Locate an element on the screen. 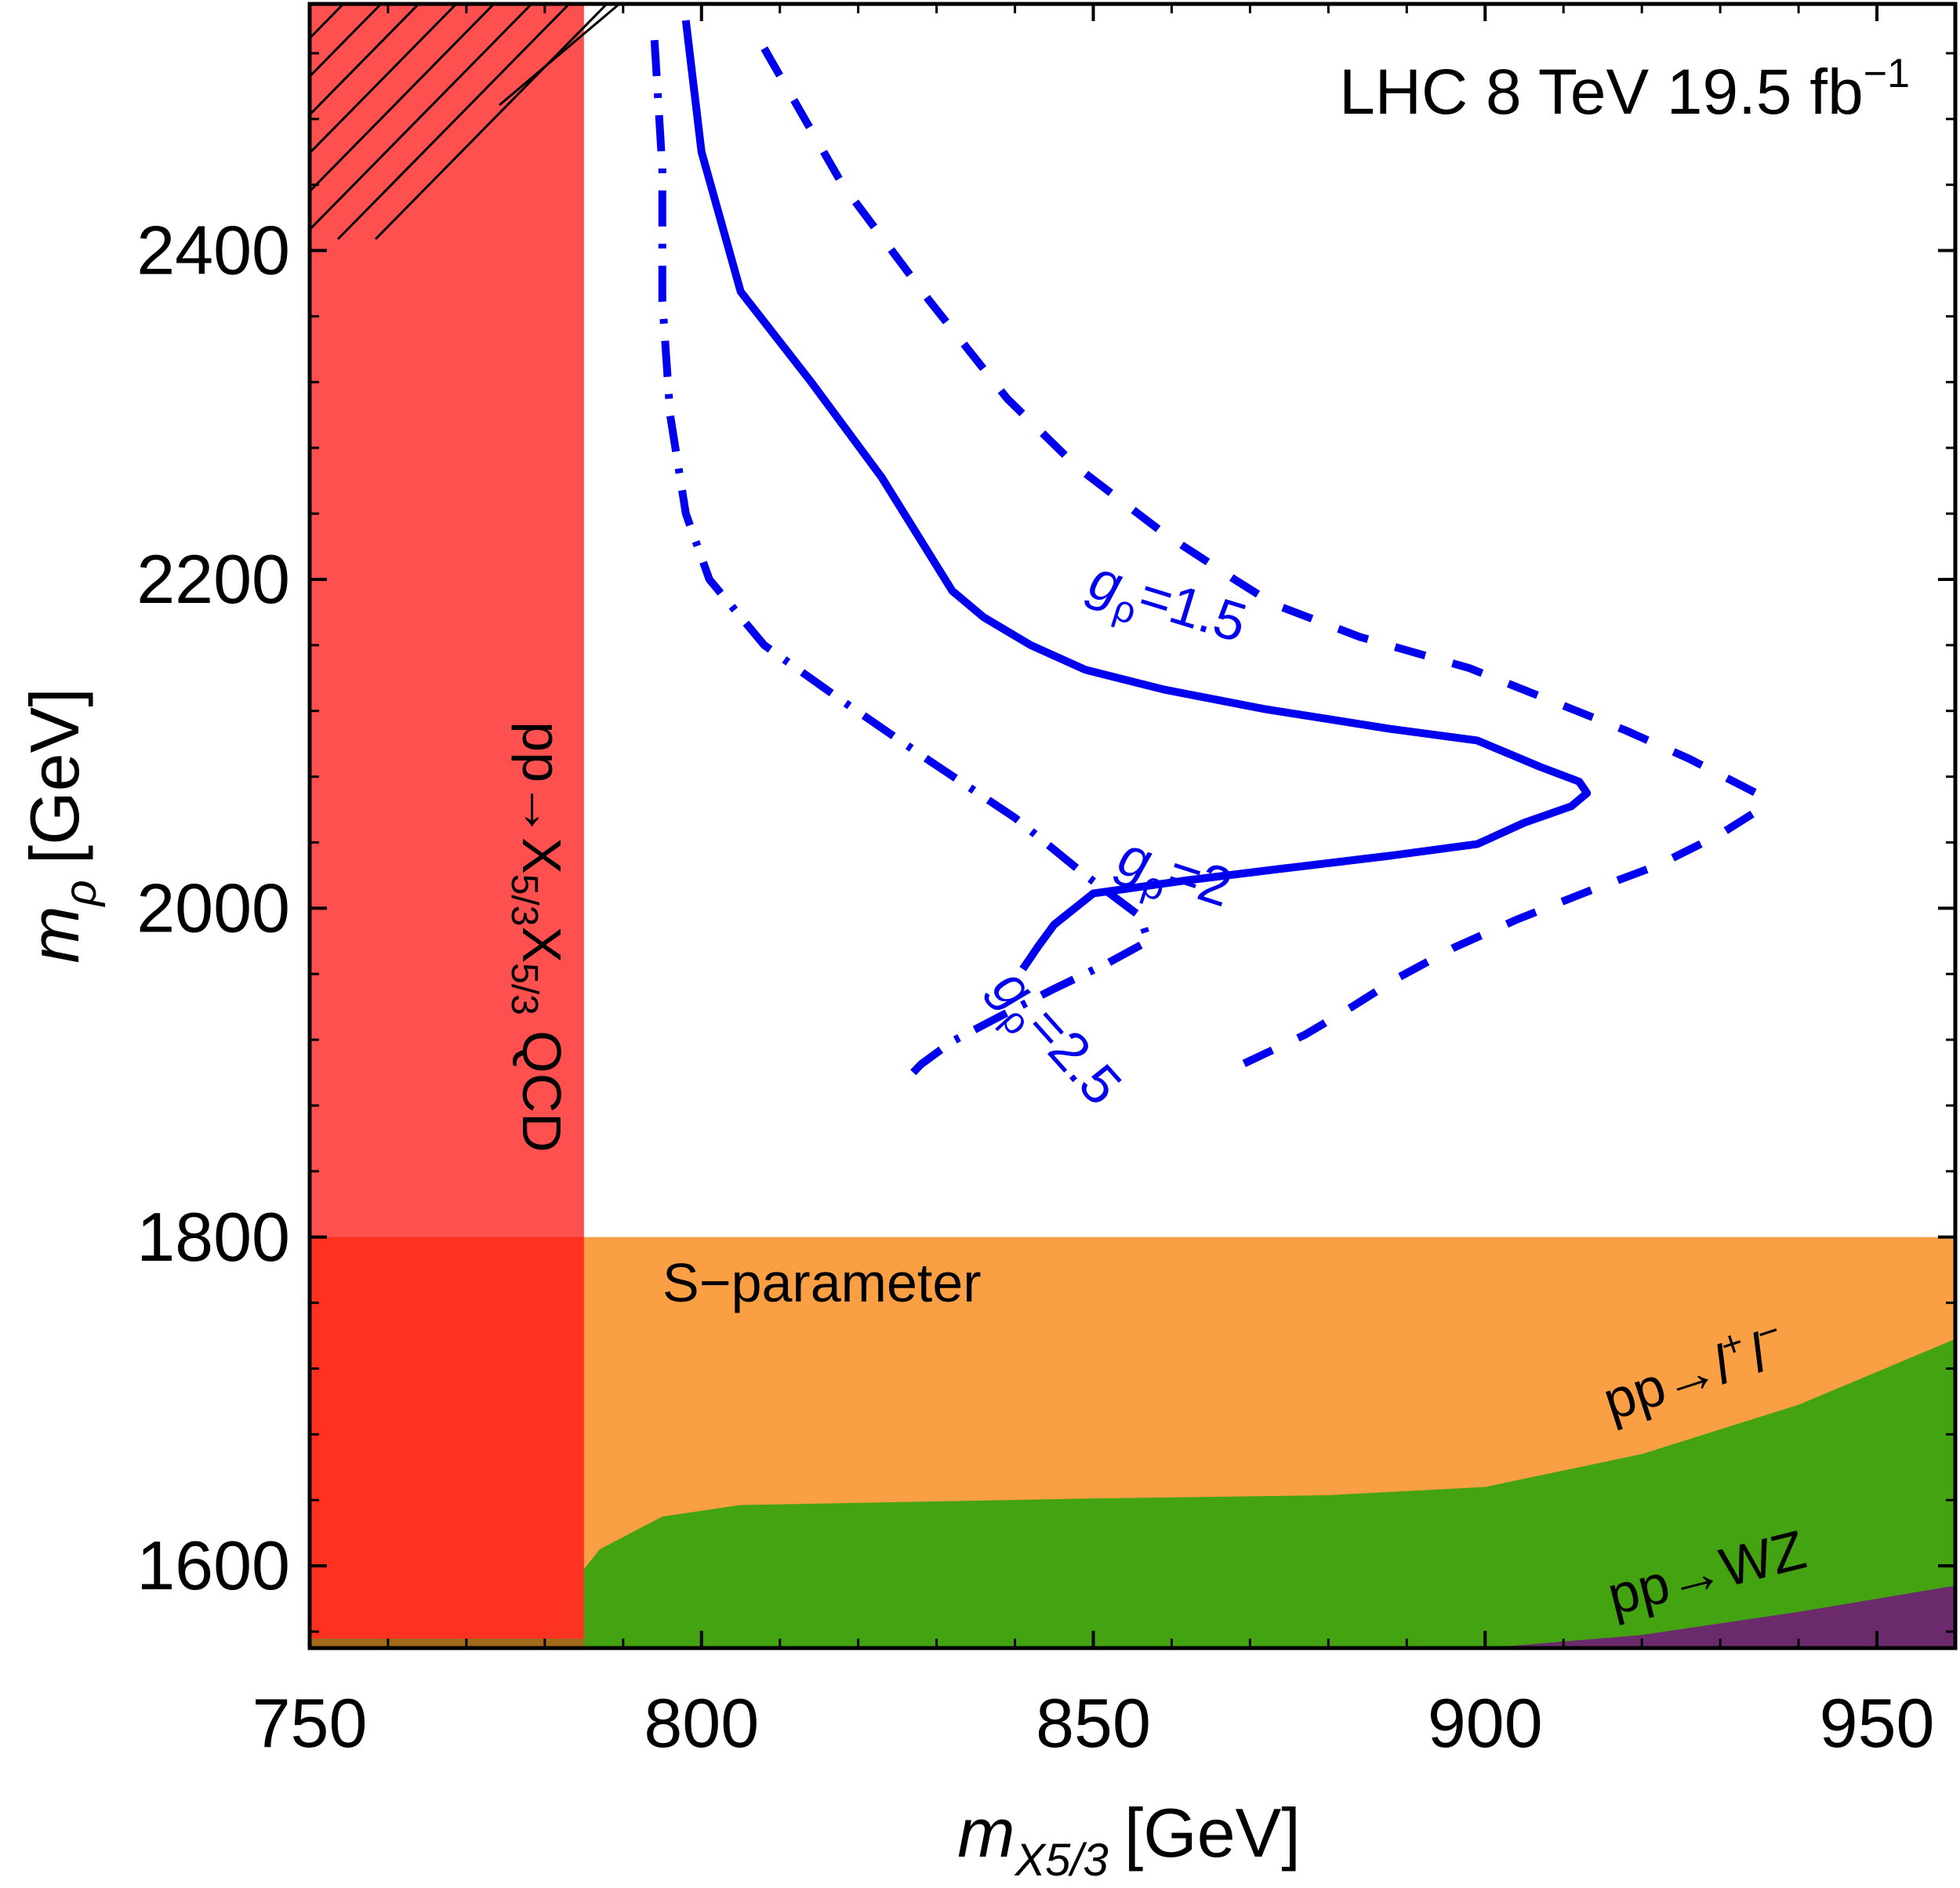  y-tick-label: 2200 is located at coordinates (213, 579).